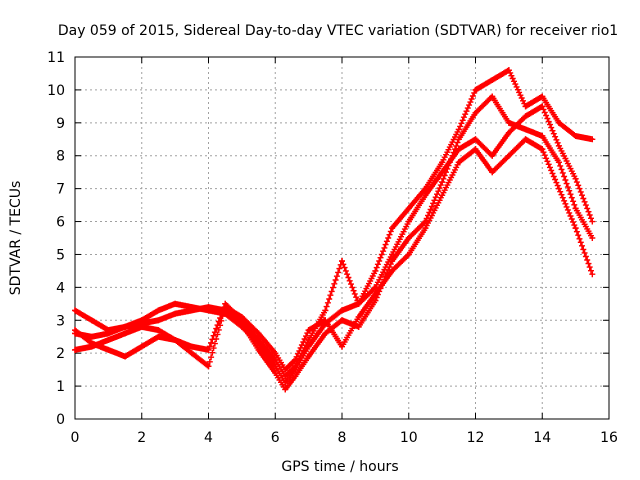  What do you see at coordinates (60, 288) in the screenshot?
I see `y-tick-label: 4` at bounding box center [60, 288].